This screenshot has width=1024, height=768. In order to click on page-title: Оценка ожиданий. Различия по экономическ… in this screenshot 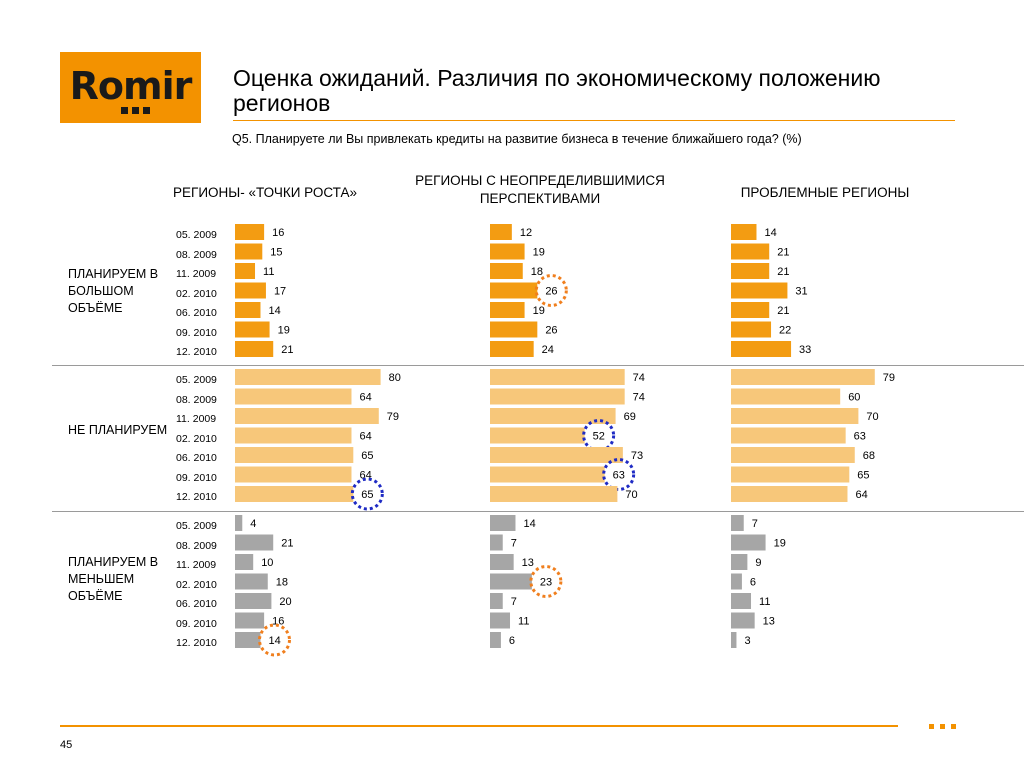, I will do `click(557, 90)`.